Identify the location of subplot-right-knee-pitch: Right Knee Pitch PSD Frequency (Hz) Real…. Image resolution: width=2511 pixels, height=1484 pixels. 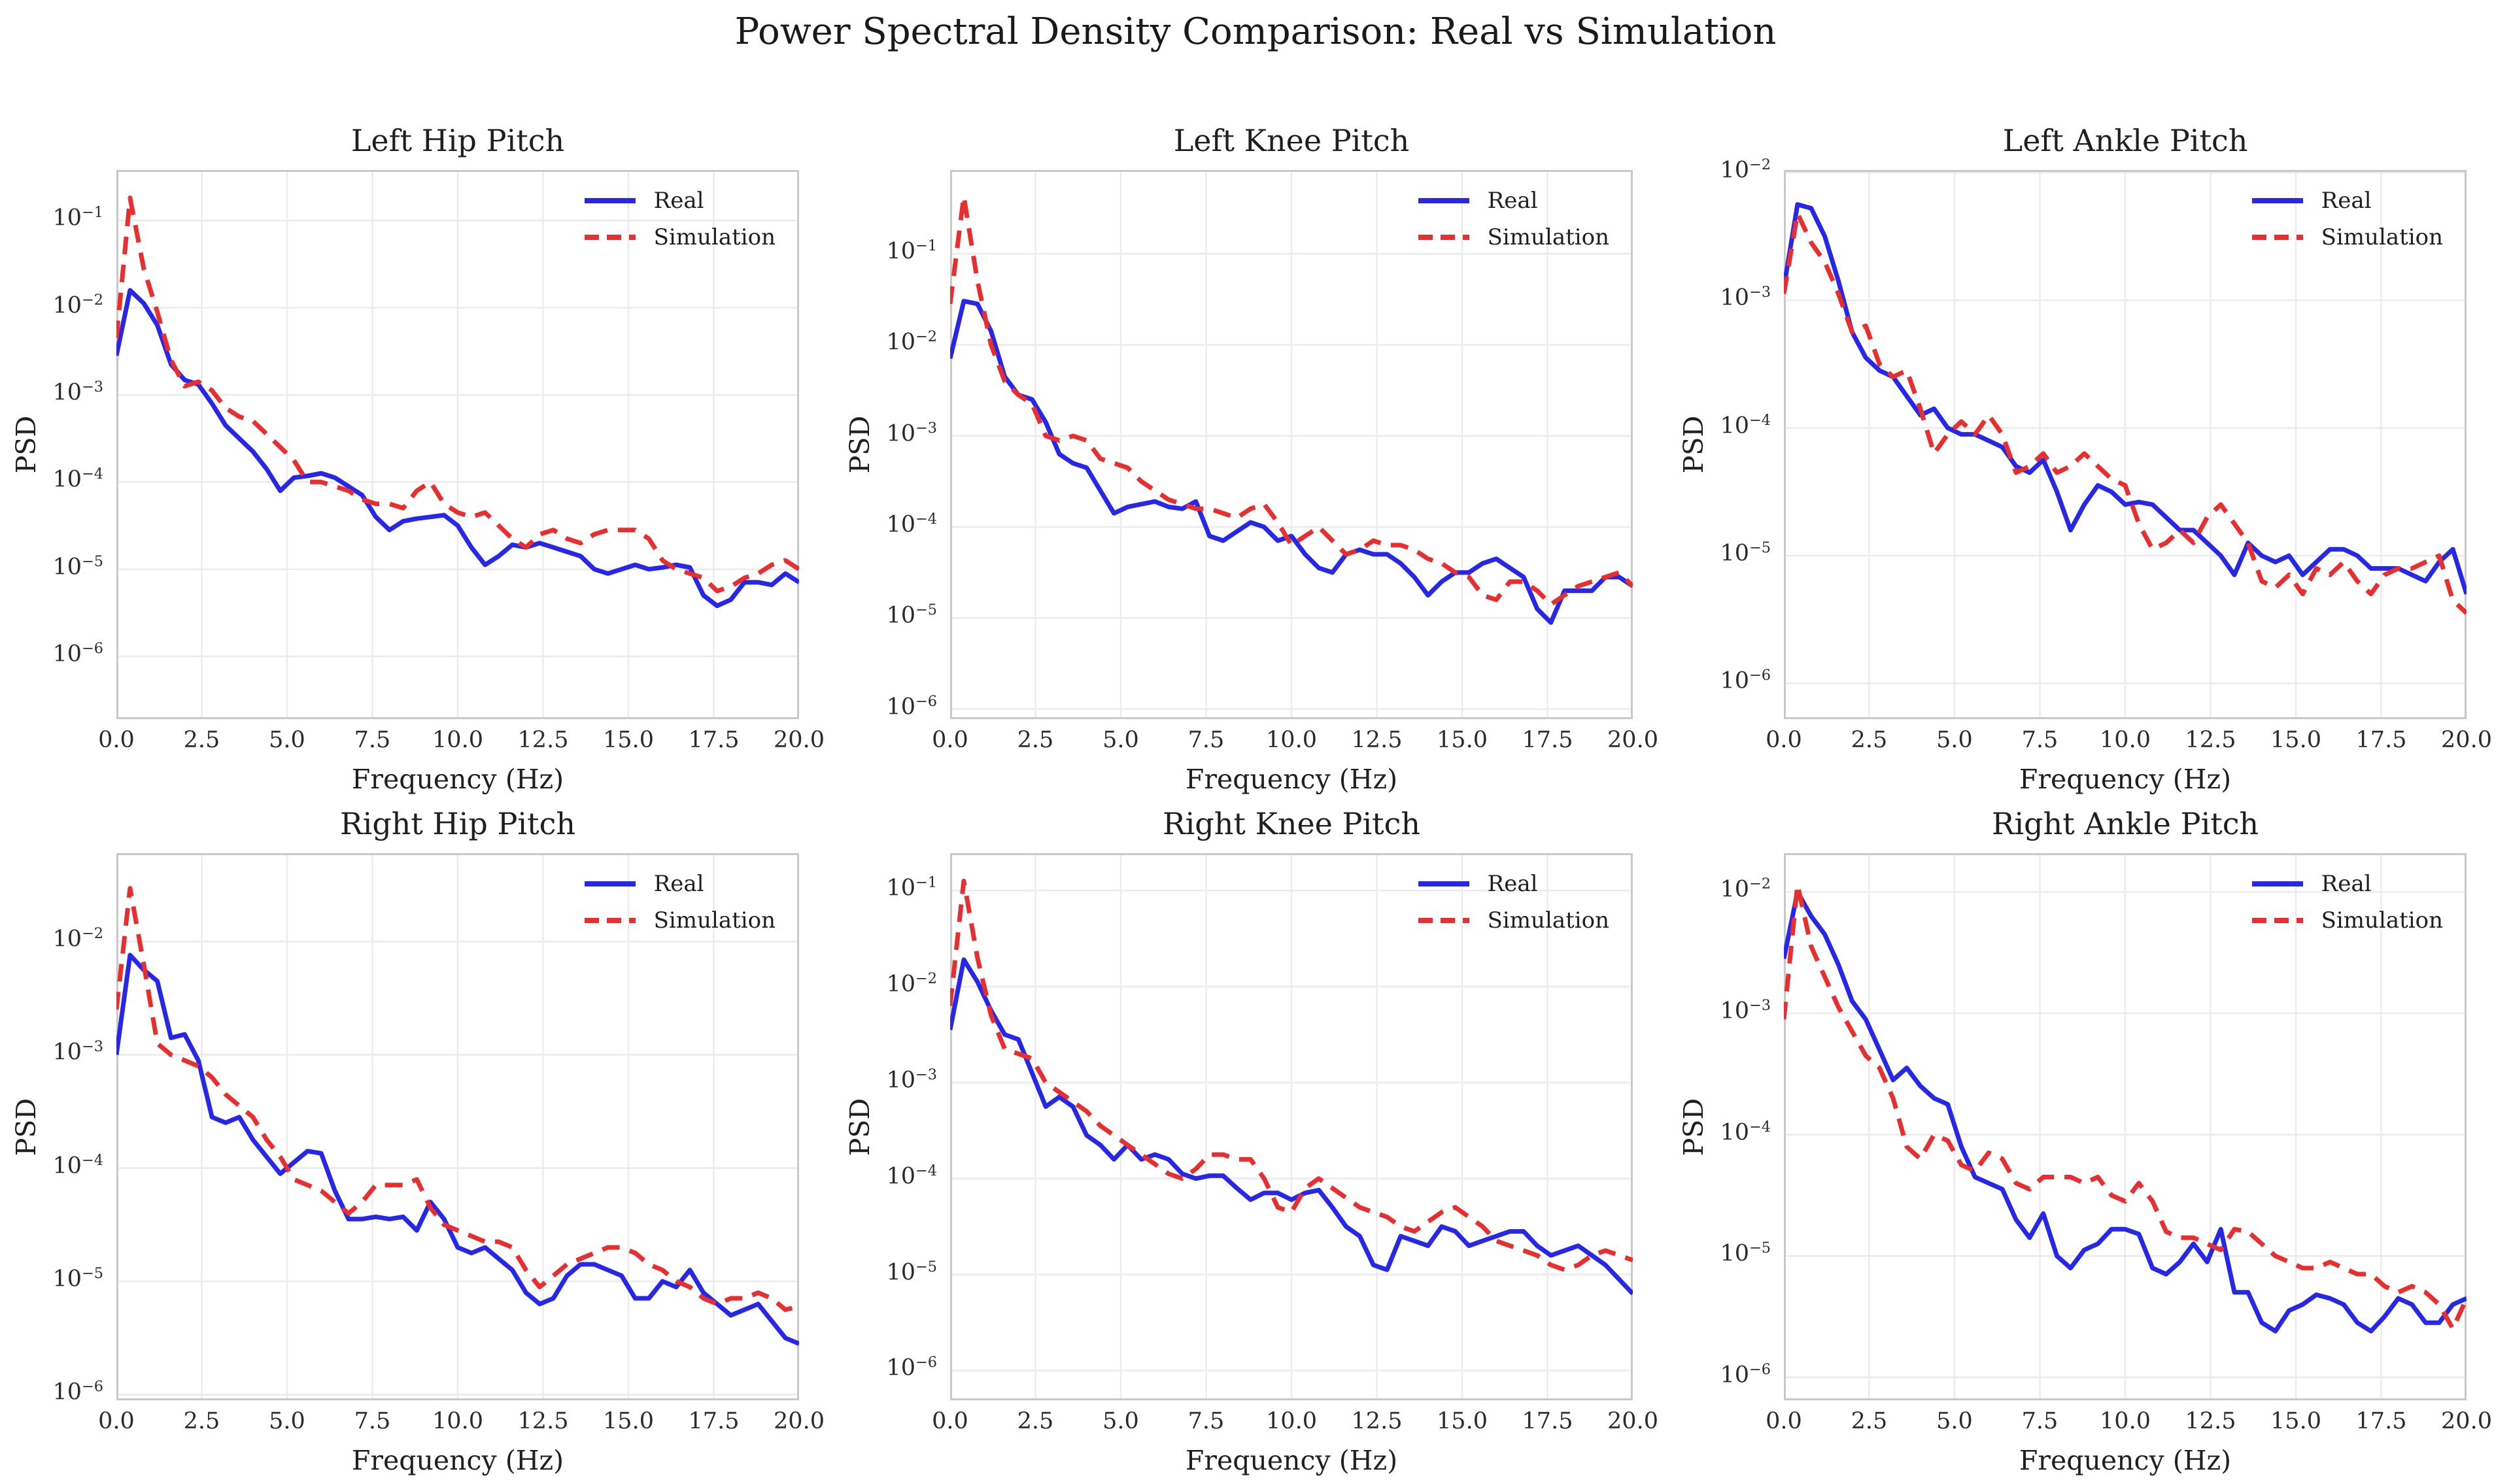
(1251, 1141).